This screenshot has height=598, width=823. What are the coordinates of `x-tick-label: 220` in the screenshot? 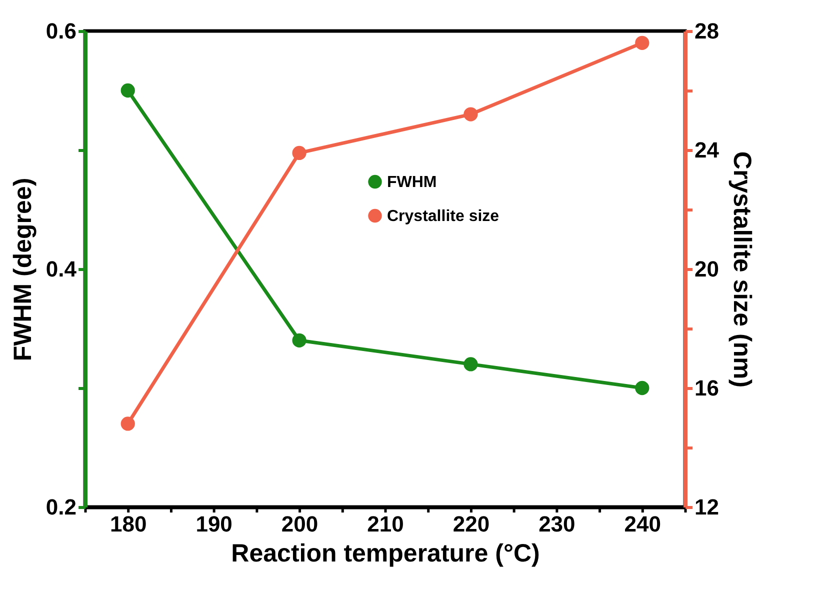 It's located at (471, 524).